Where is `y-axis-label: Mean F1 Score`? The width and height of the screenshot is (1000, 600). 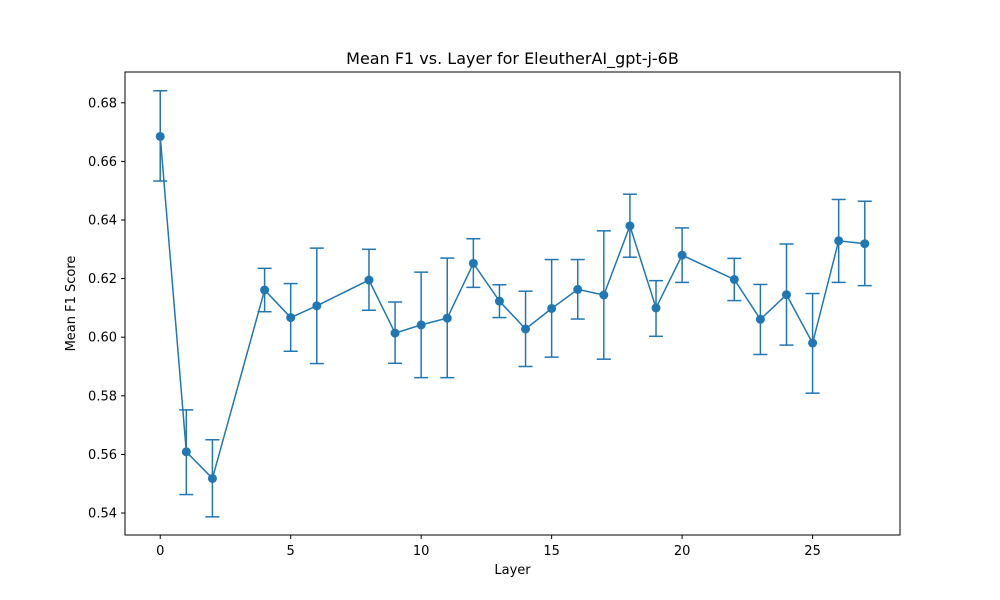
y-axis-label: Mean F1 Score is located at coordinates (71, 304).